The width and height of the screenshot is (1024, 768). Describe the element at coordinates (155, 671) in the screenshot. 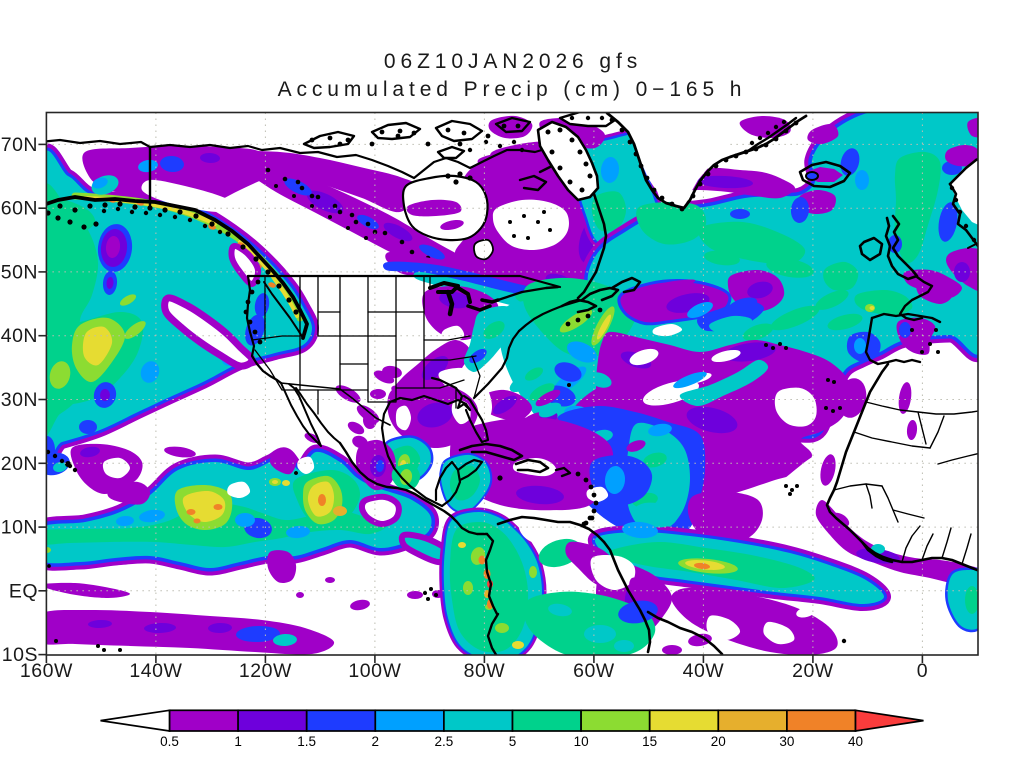

I see `svg-text: 140W` at that location.